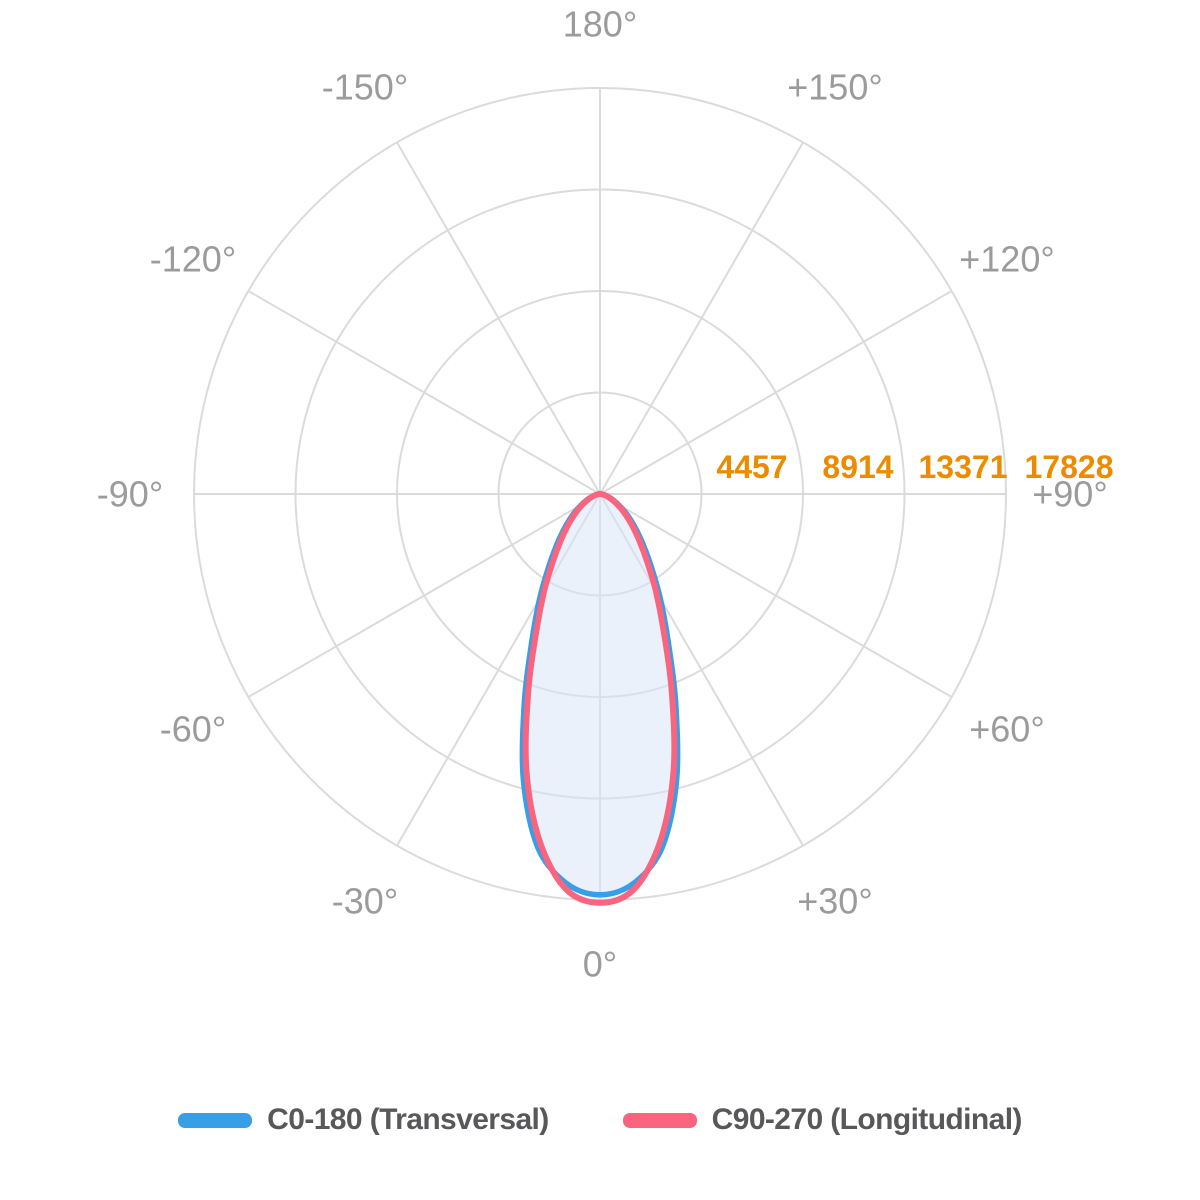  Describe the element at coordinates (1006, 259) in the screenshot. I see `angle-label: +120°` at that location.